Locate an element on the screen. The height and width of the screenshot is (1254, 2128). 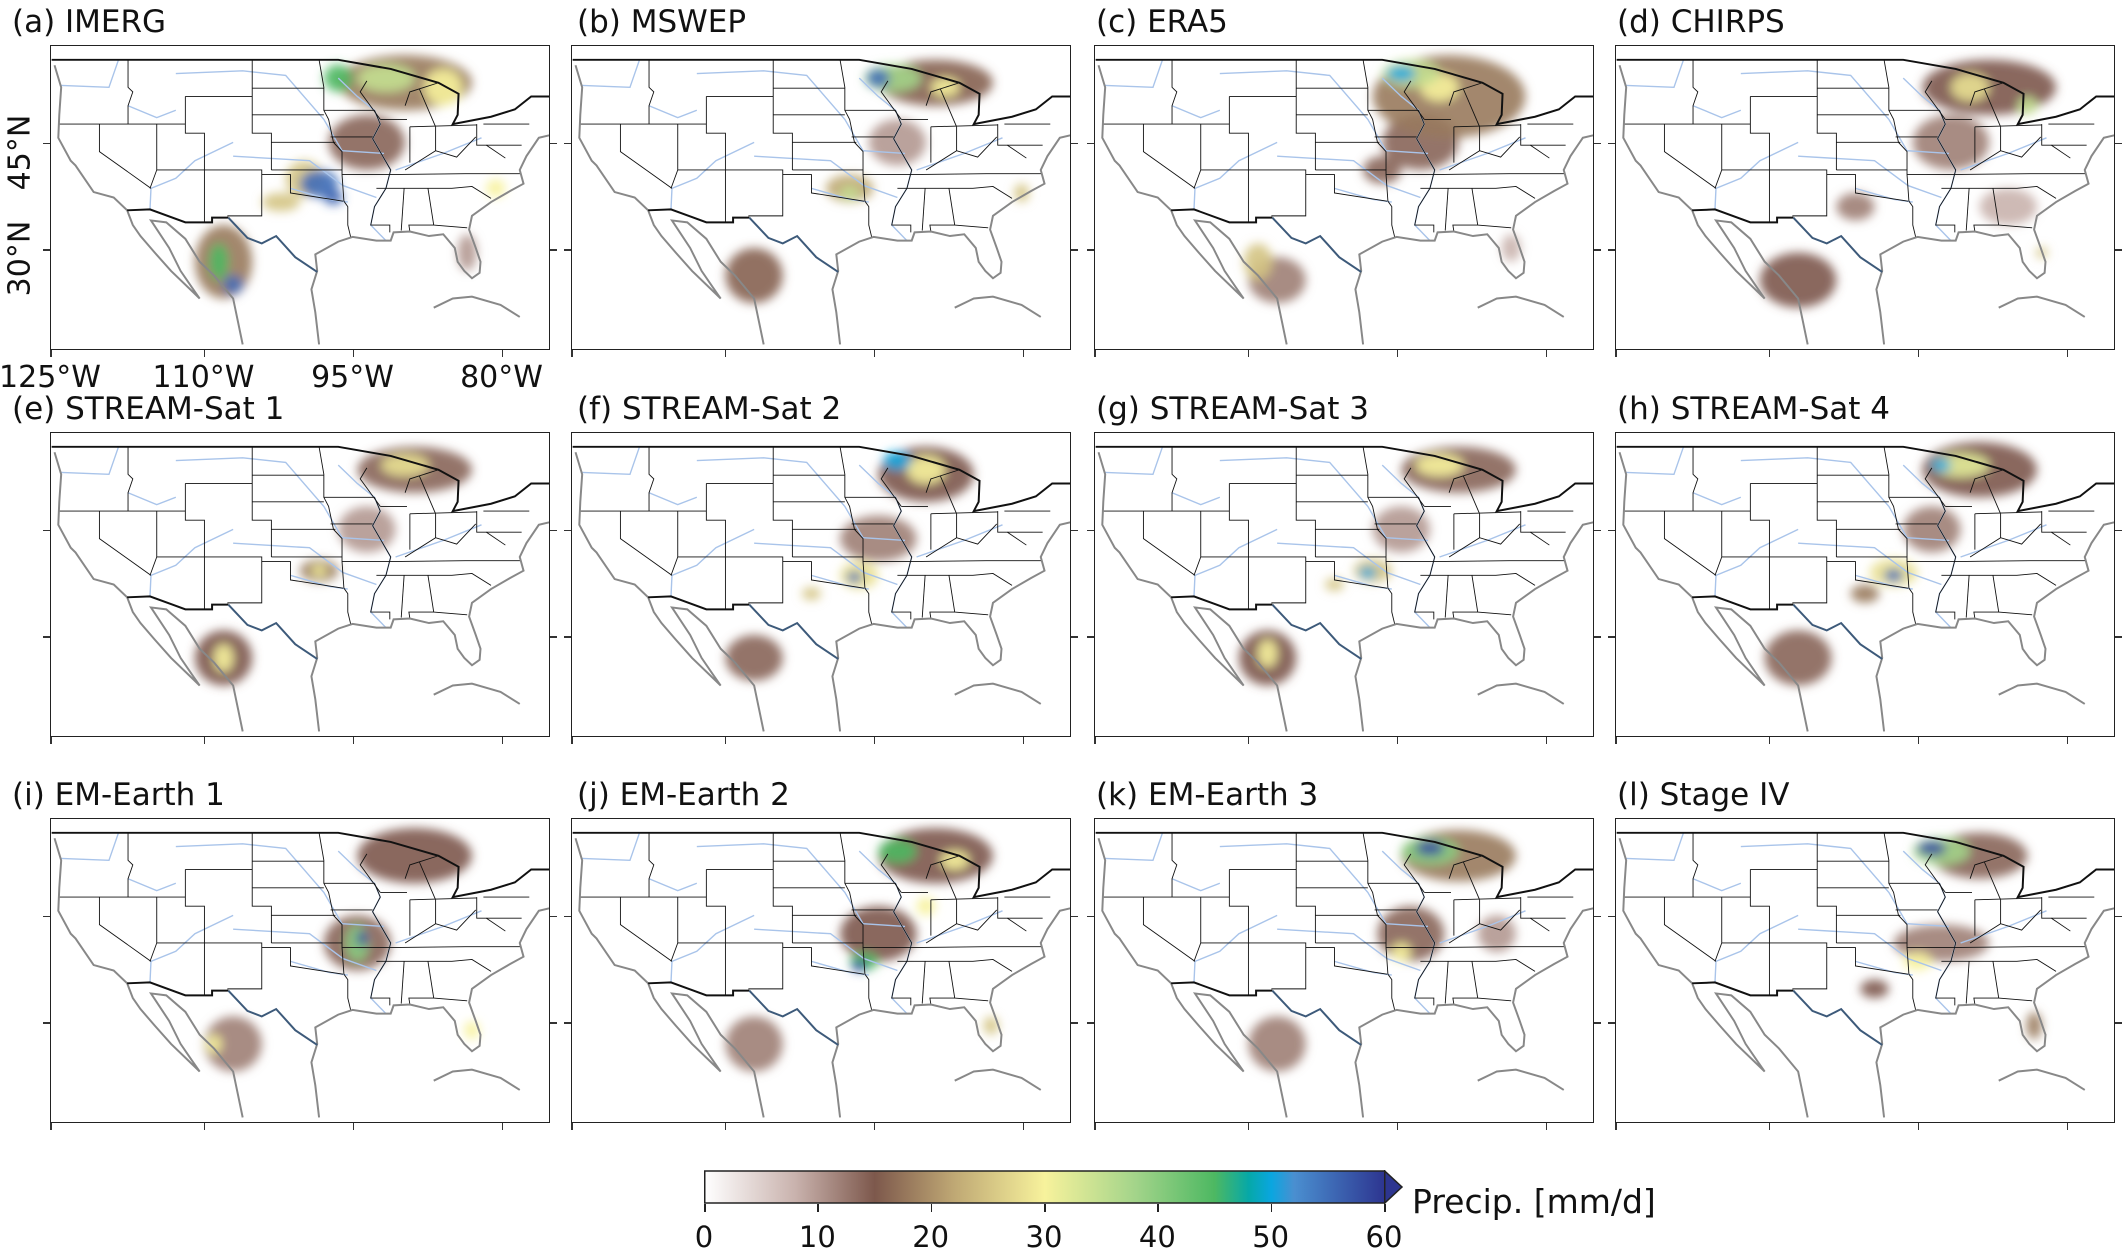
lat-tick-label: 45°N is located at coordinates (20, 152).